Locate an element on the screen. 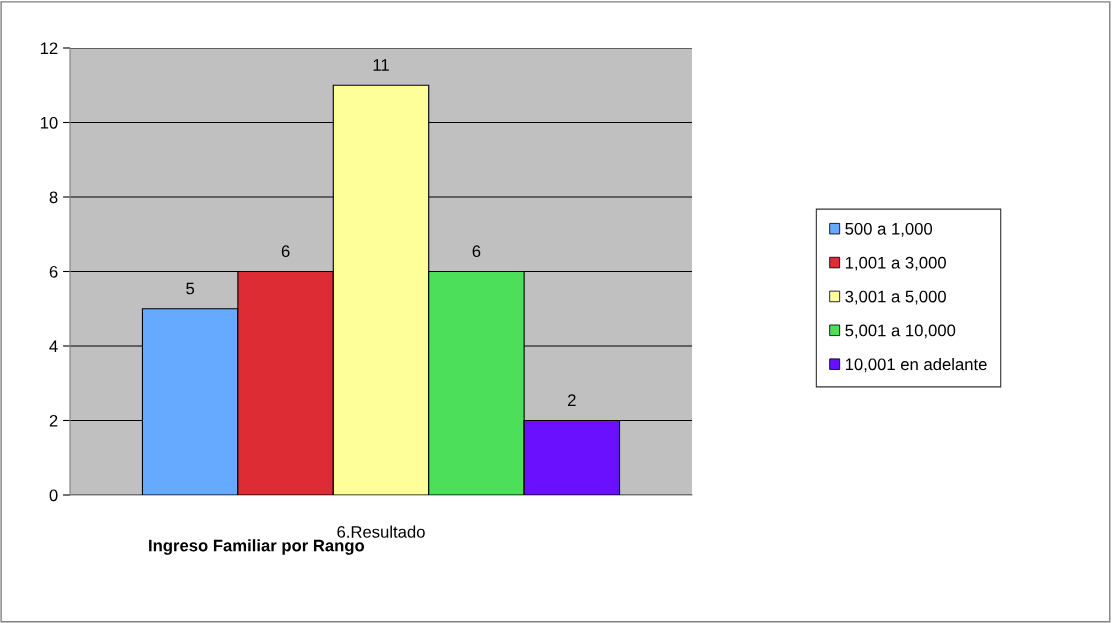 The image size is (1112, 623). x-tick-label: 6.Resultado is located at coordinates (381, 531).